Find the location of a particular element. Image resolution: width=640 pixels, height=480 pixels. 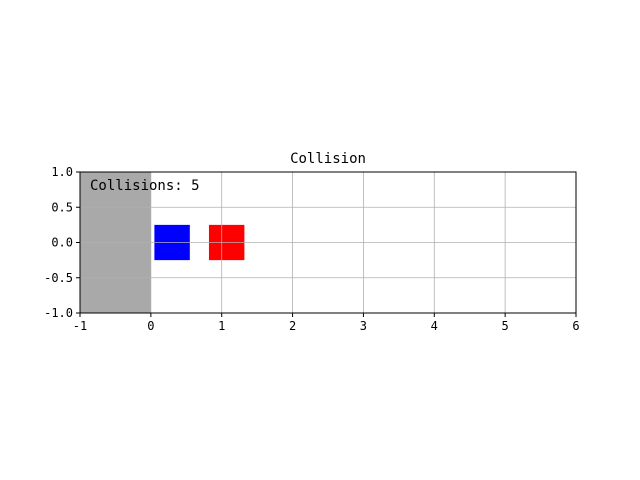

x-tick-label: 2 is located at coordinates (292, 326).